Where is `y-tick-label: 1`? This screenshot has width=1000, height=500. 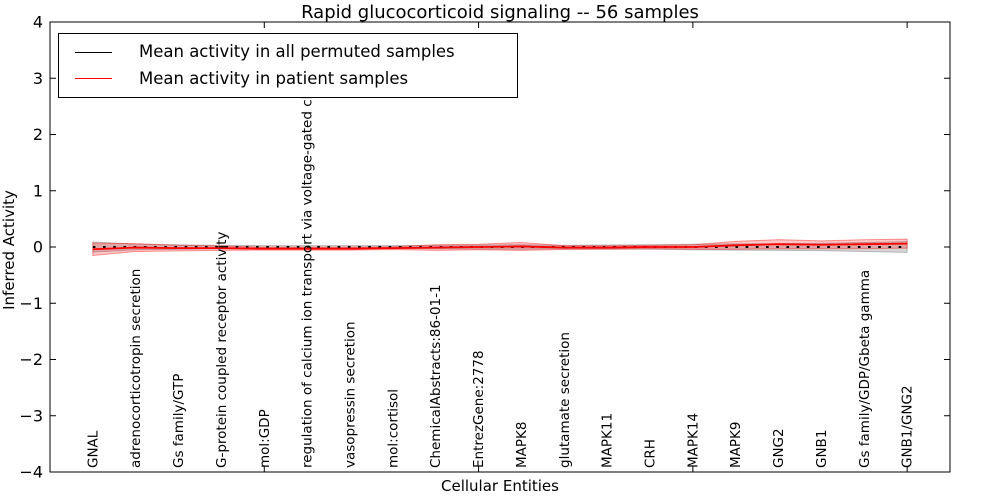 y-tick-label: 1 is located at coordinates (38, 190).